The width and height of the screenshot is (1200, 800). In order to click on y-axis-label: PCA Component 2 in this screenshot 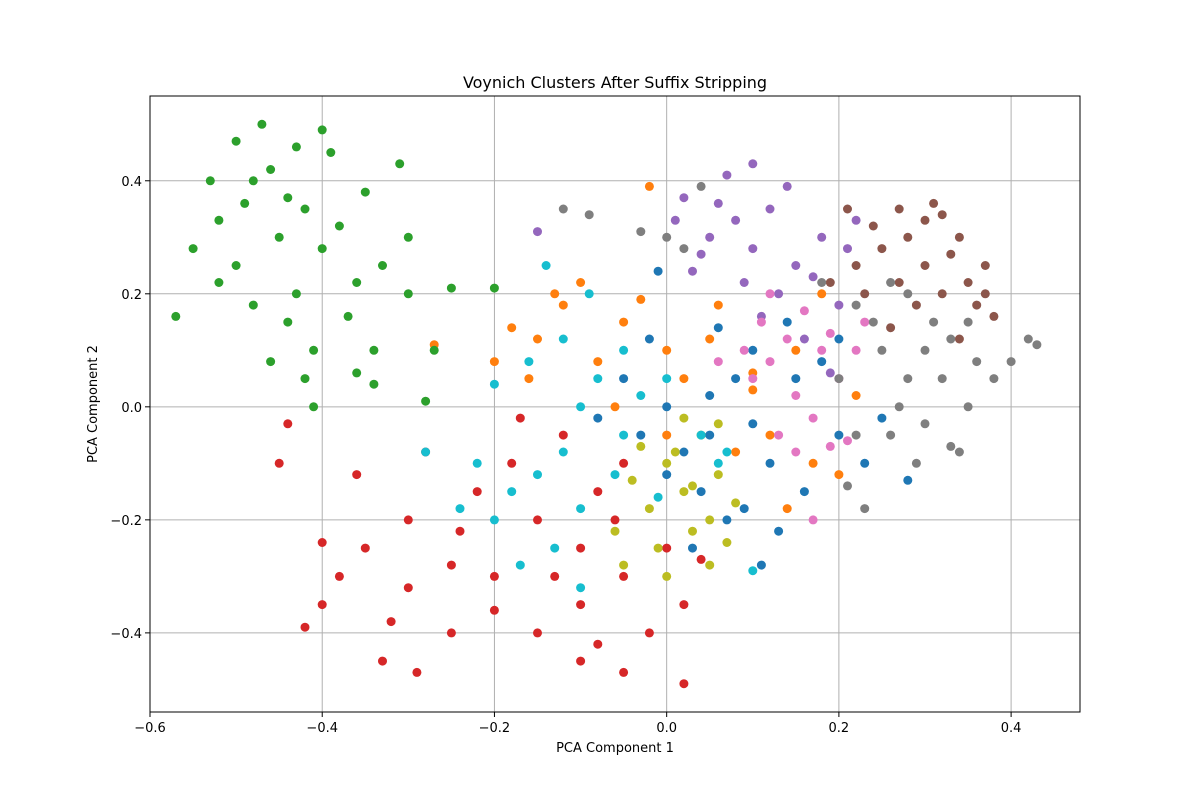, I will do `click(93, 404)`.